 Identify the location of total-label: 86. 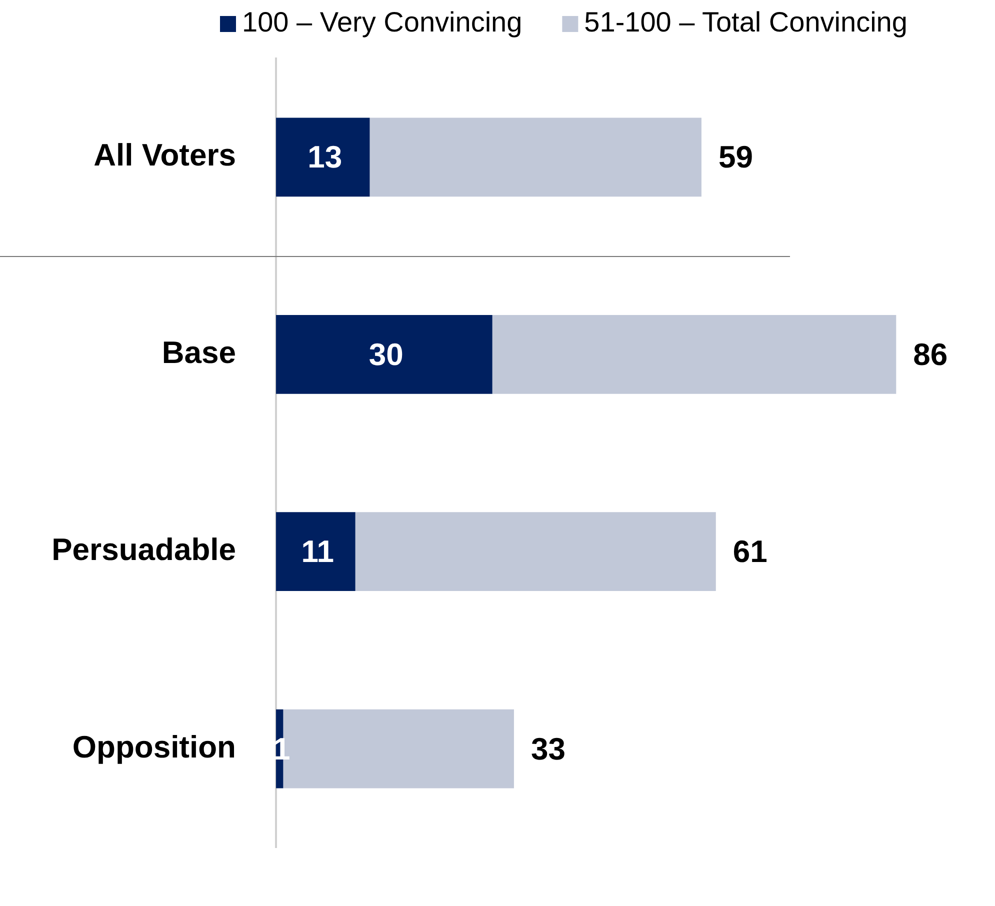
(930, 354).